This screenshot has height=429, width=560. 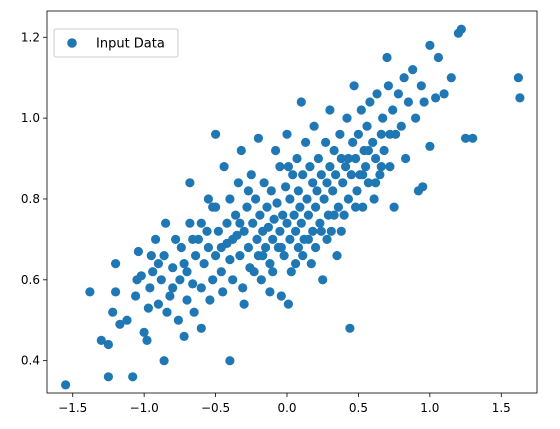 What do you see at coordinates (130, 44) in the screenshot?
I see `legend-label-input-data: Input Data` at bounding box center [130, 44].